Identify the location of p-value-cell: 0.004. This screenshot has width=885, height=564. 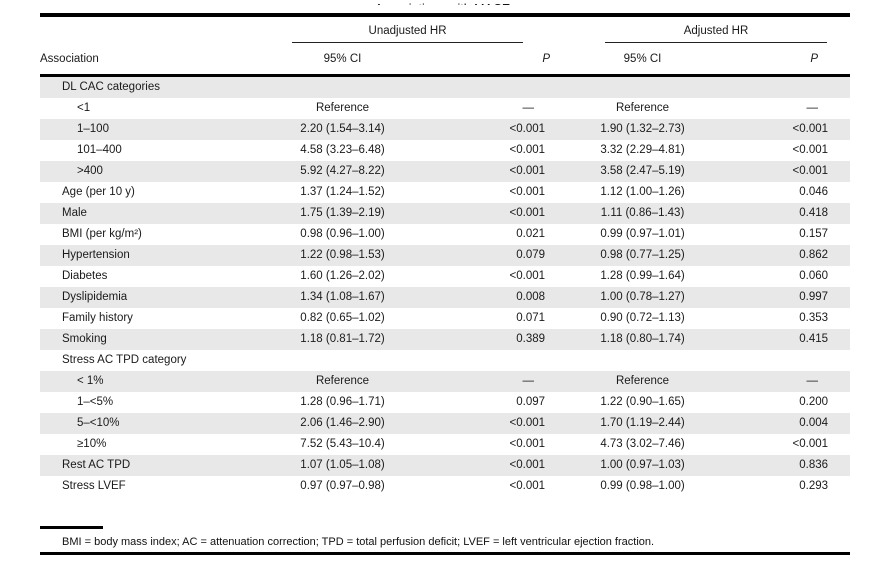
(814, 423).